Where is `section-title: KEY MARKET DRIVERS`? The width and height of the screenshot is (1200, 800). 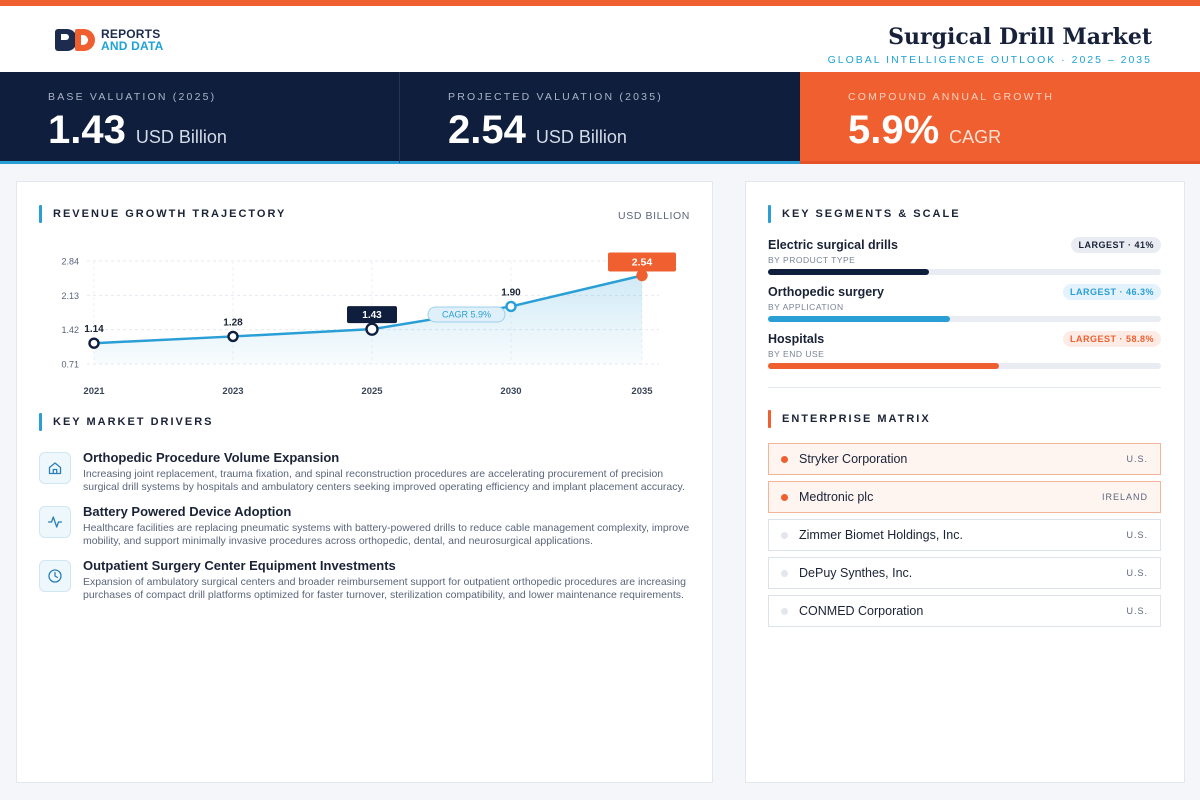 section-title: KEY MARKET DRIVERS is located at coordinates (133, 422).